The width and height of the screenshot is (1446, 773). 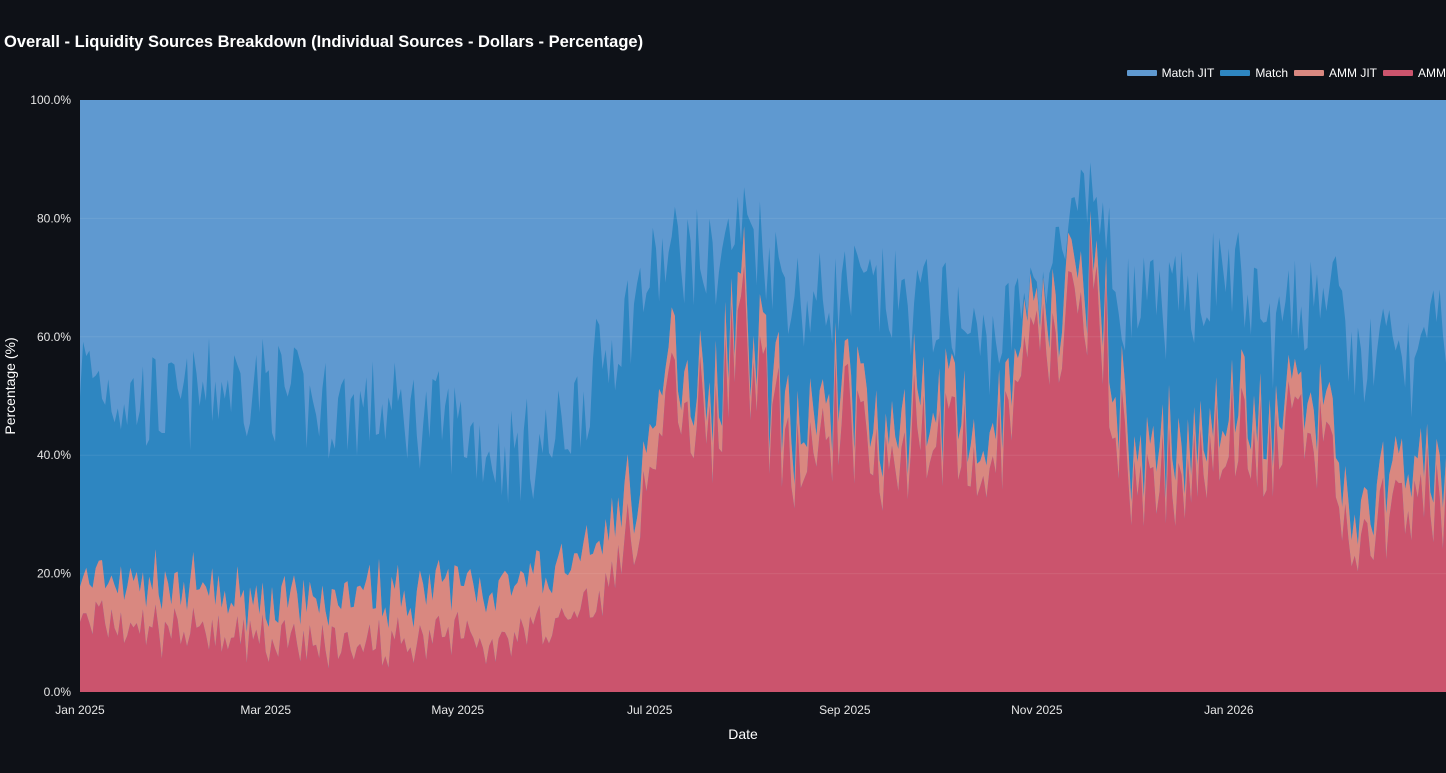 What do you see at coordinates (265, 710) in the screenshot?
I see `x-tick-label: Mar 2025` at bounding box center [265, 710].